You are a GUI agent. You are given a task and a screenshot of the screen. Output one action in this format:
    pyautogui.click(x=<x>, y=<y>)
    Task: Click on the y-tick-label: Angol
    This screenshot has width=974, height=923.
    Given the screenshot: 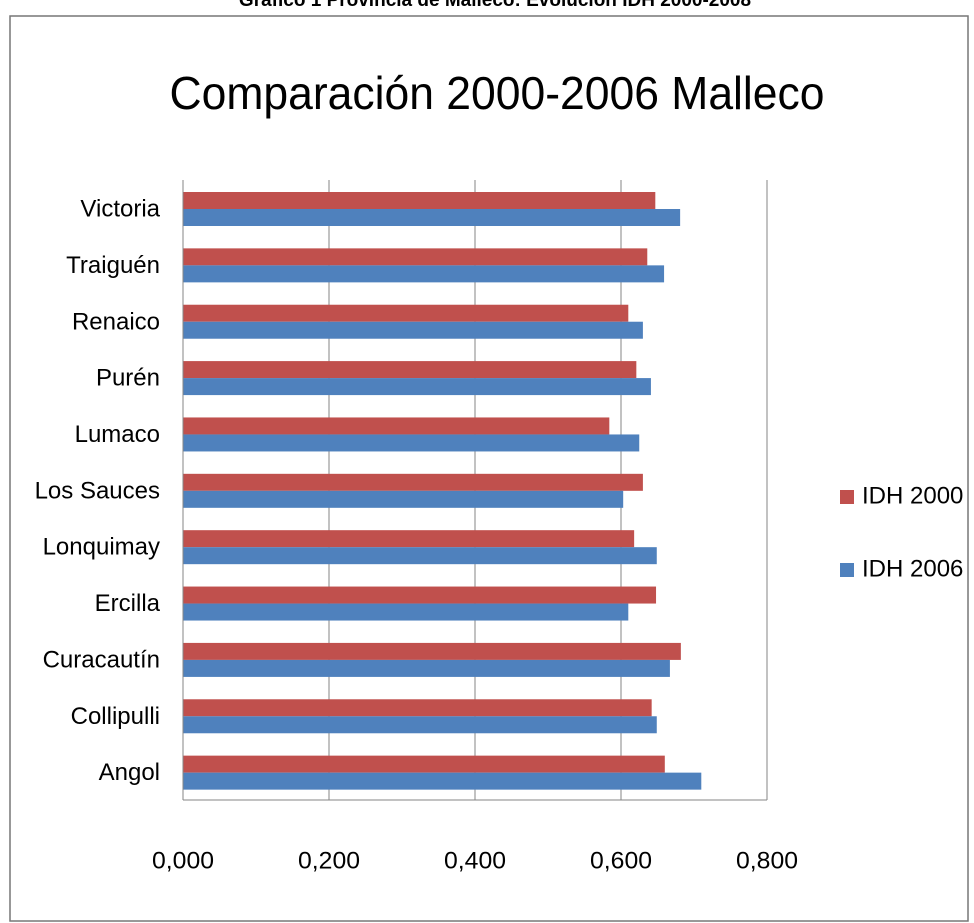 What is the action you would take?
    pyautogui.click(x=129, y=772)
    